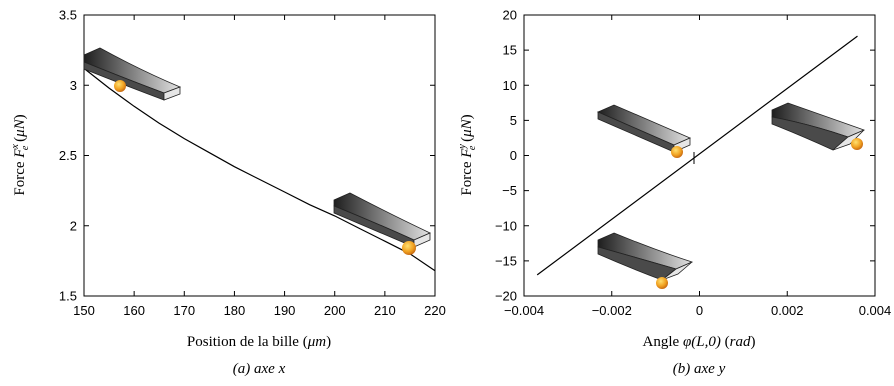 The image size is (894, 386). Describe the element at coordinates (699, 342) in the screenshot. I see `chart-b-x-axis-label: Angle φ(L,0) (rad)` at that location.